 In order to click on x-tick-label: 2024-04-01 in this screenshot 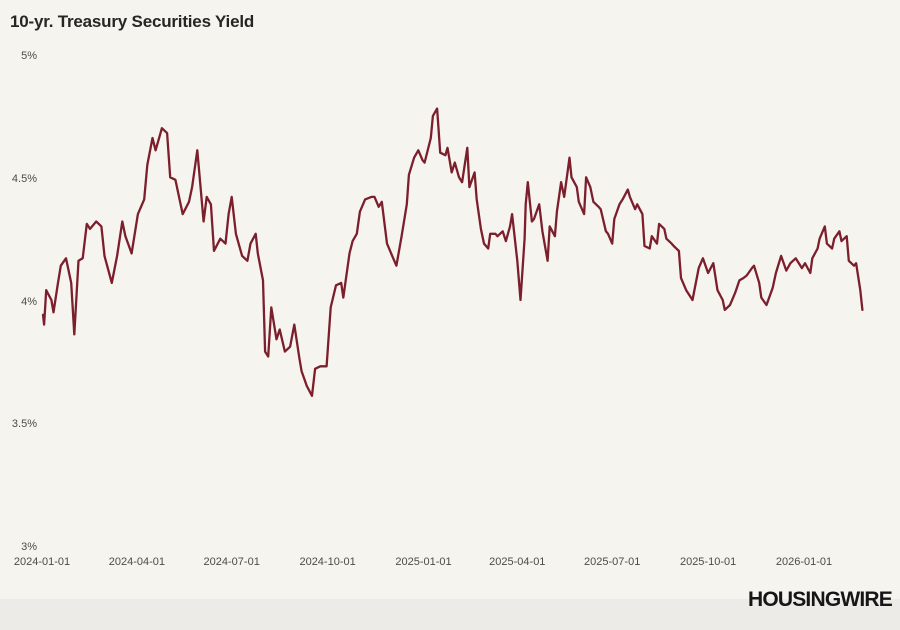, I will do `click(137, 562)`.